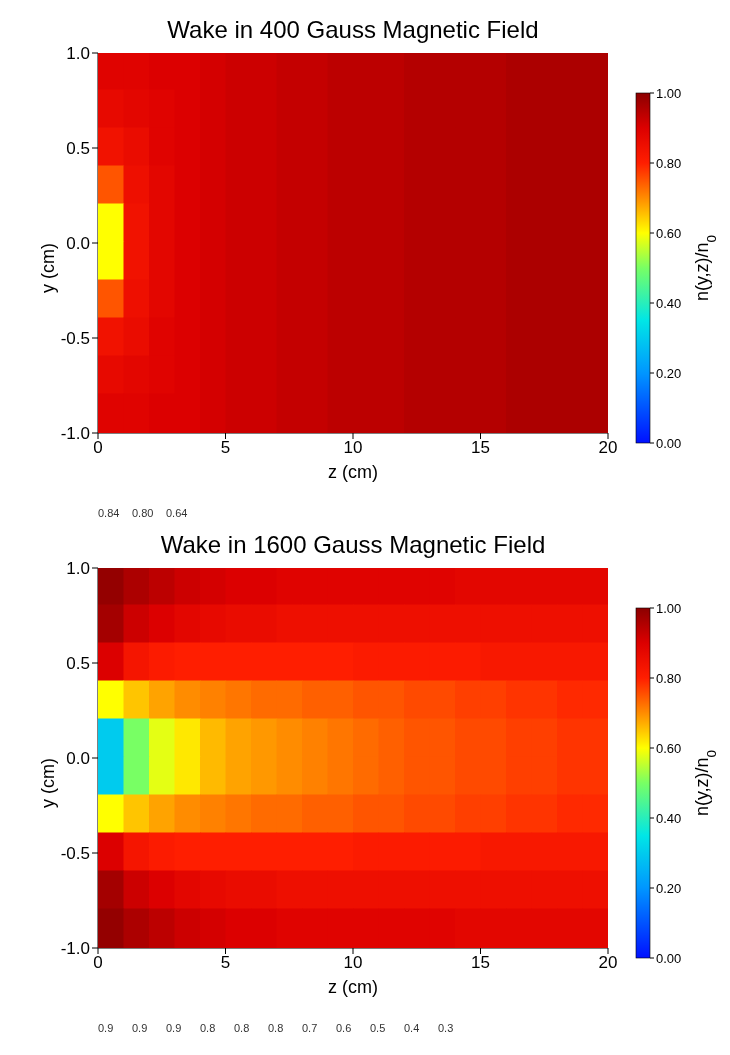  What do you see at coordinates (109, 513) in the screenshot?
I see `text: 0.84` at bounding box center [109, 513].